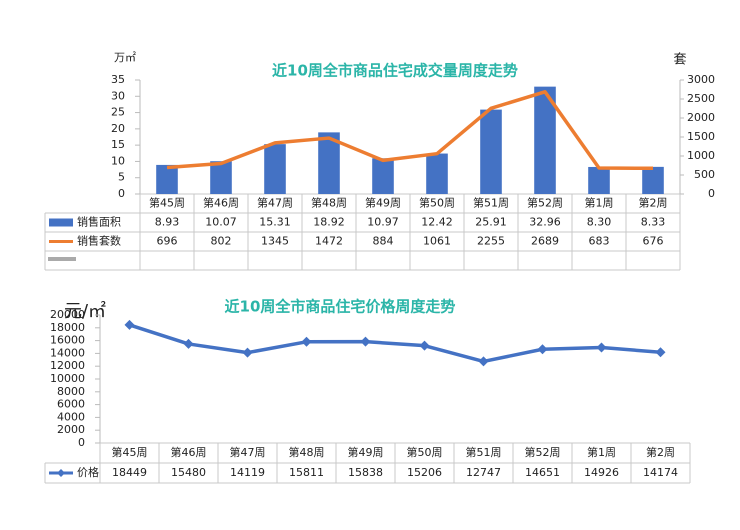  What do you see at coordinates (67, 352) in the screenshot?
I see `y-tick-label: 14000` at bounding box center [67, 352].